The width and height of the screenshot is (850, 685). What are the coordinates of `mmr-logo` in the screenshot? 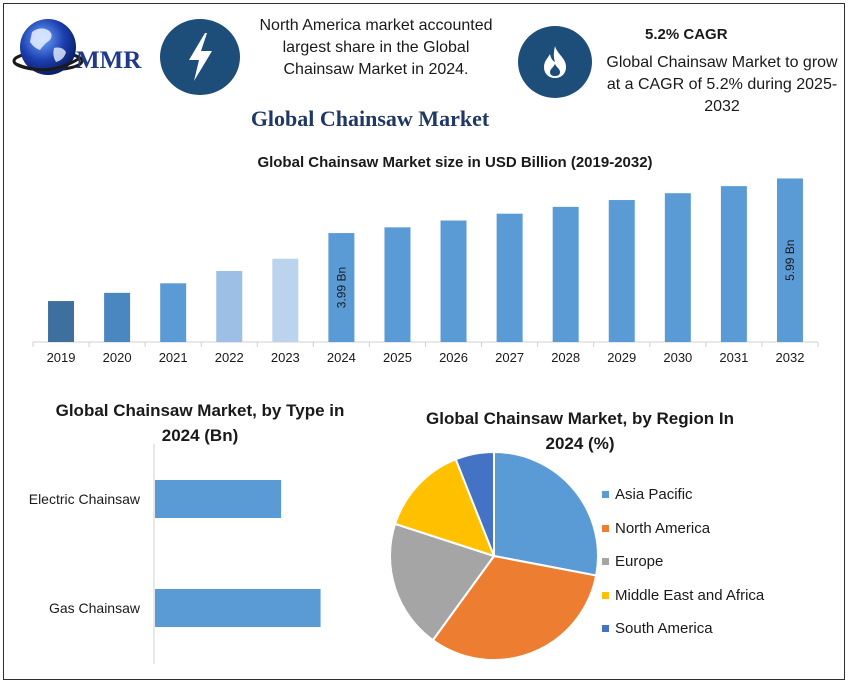 It's located at (82, 50).